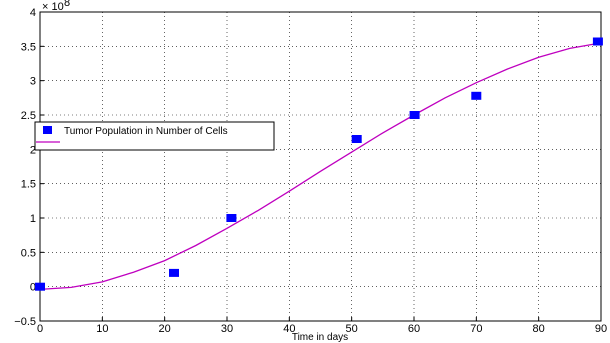 This screenshot has width=610, height=343. Describe the element at coordinates (414, 329) in the screenshot. I see `x-tick-label: 60` at that location.